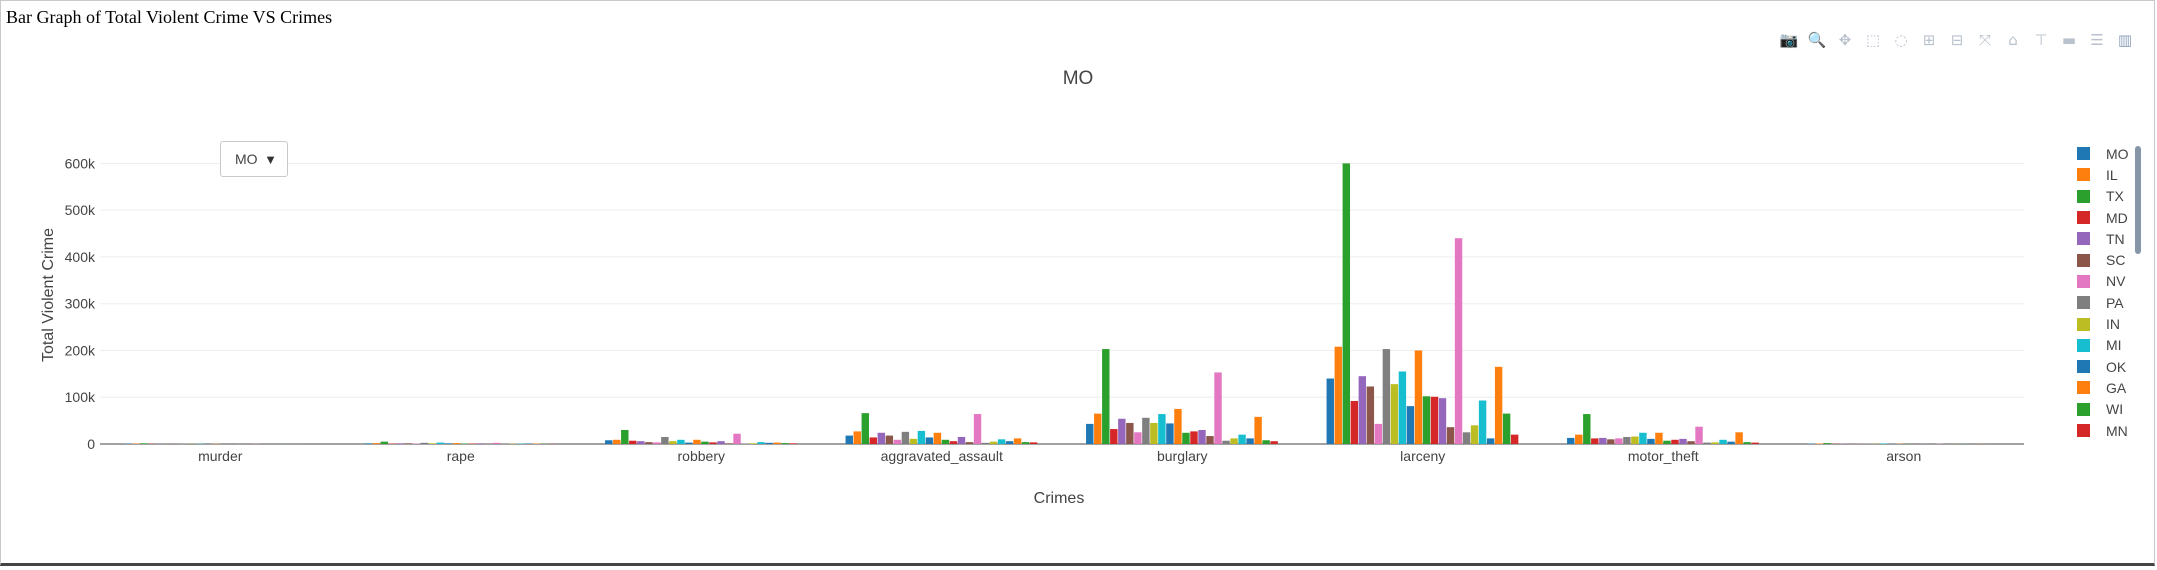 This screenshot has width=2157, height=570. I want to click on bar-MI-robbery, so click(681, 441).